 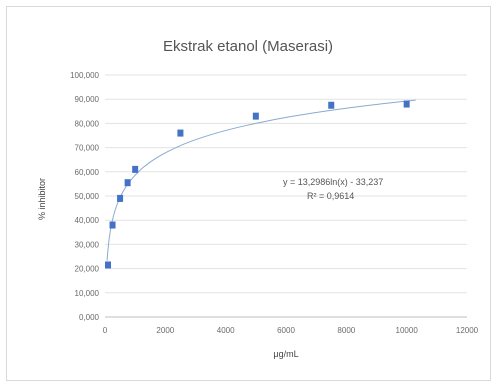 What do you see at coordinates (87, 244) in the screenshot?
I see `y-tick-label: 30,000` at bounding box center [87, 244].